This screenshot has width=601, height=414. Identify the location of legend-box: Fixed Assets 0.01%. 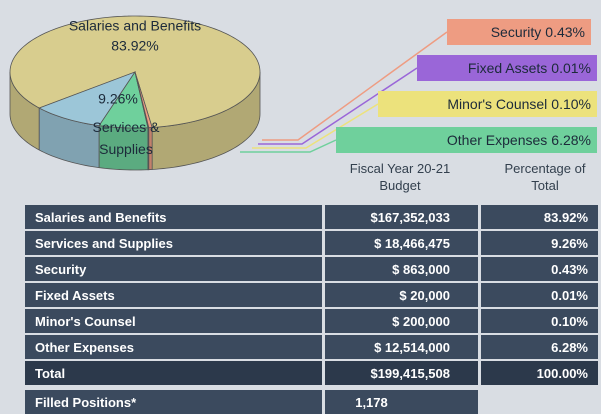
(507, 68).